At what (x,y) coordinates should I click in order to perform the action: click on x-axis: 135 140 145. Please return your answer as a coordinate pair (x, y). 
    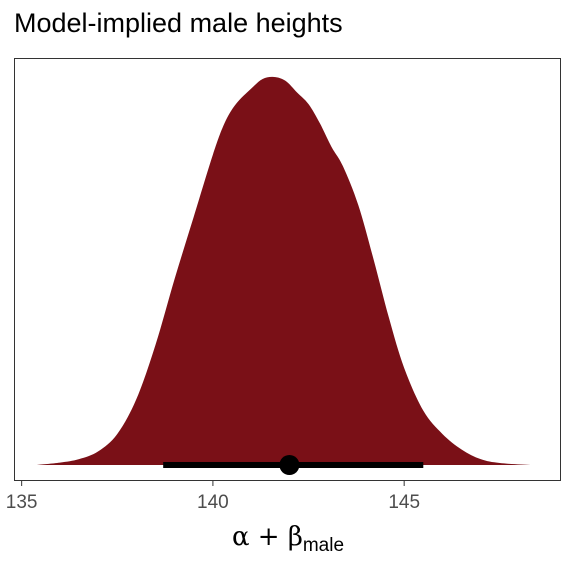
    Looking at the image, I should click on (213, 497).